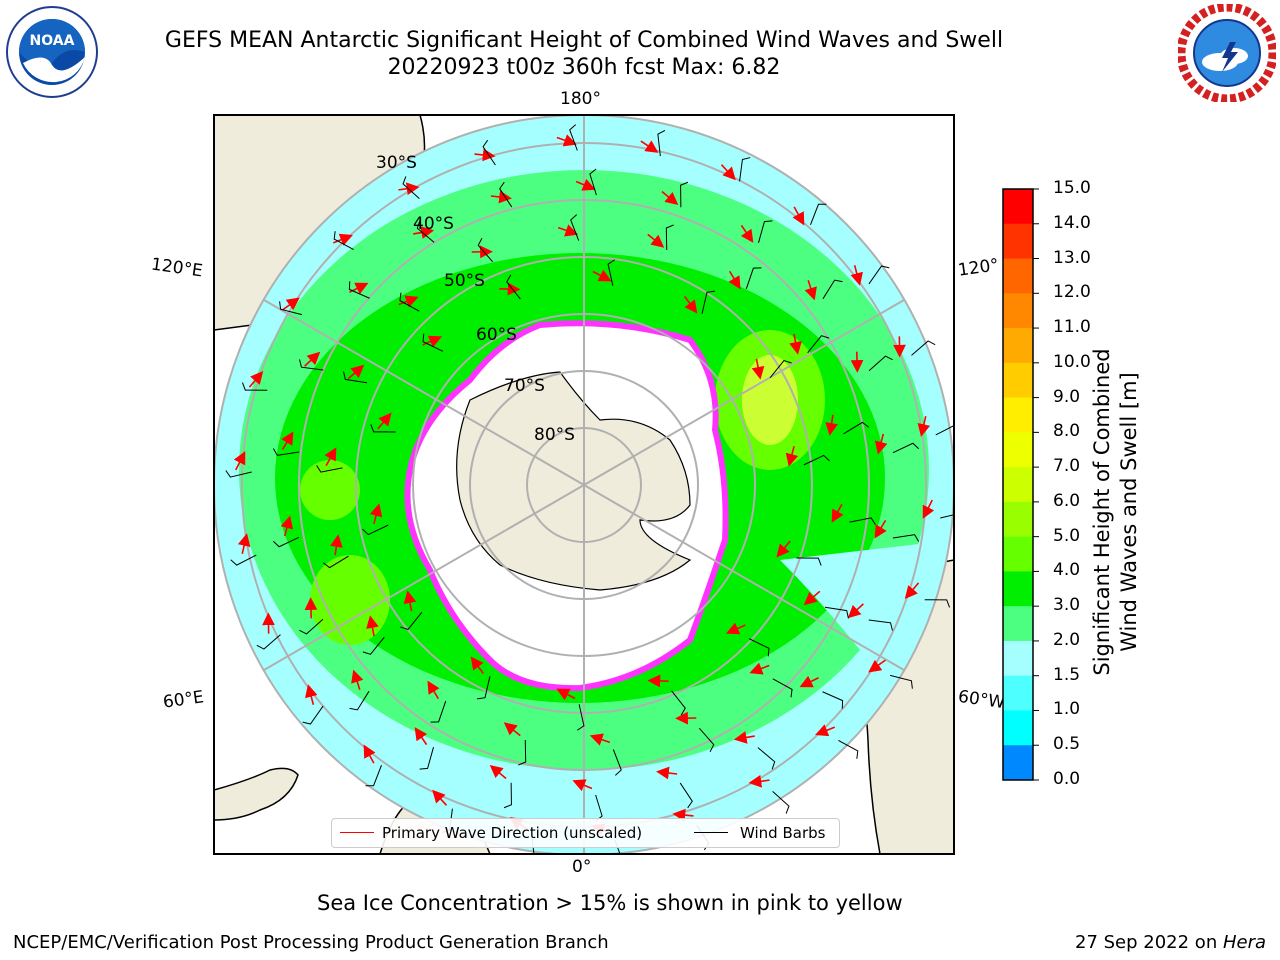 This screenshot has width=1280, height=960. Describe the element at coordinates (1102, 512) in the screenshot. I see `colorbar-label-line1: Significant Height of Combined` at that location.